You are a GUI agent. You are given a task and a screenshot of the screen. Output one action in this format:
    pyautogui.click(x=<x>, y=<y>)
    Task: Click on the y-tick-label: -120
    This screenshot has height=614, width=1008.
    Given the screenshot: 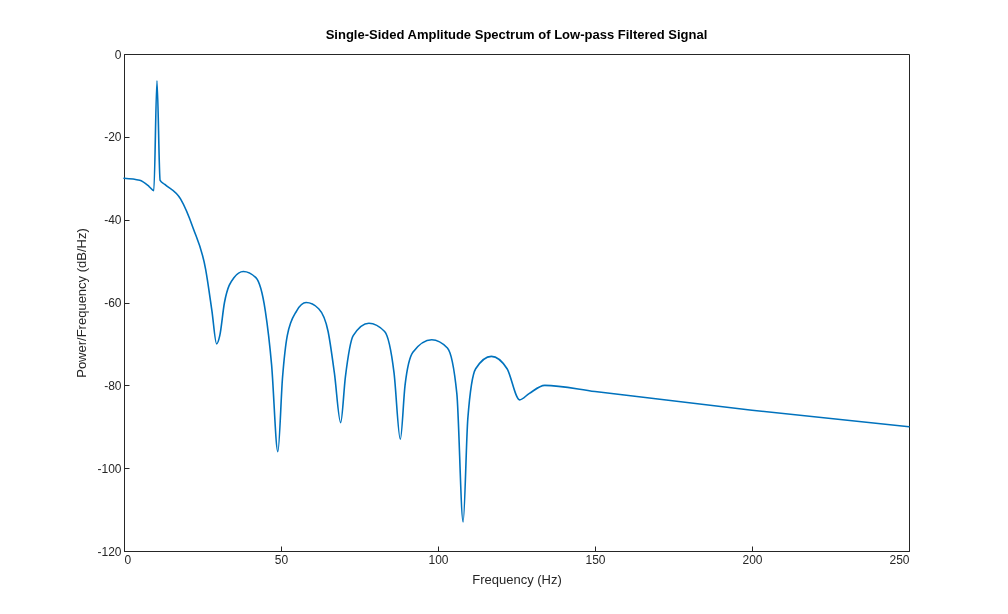 What is the action you would take?
    pyautogui.click(x=109, y=551)
    